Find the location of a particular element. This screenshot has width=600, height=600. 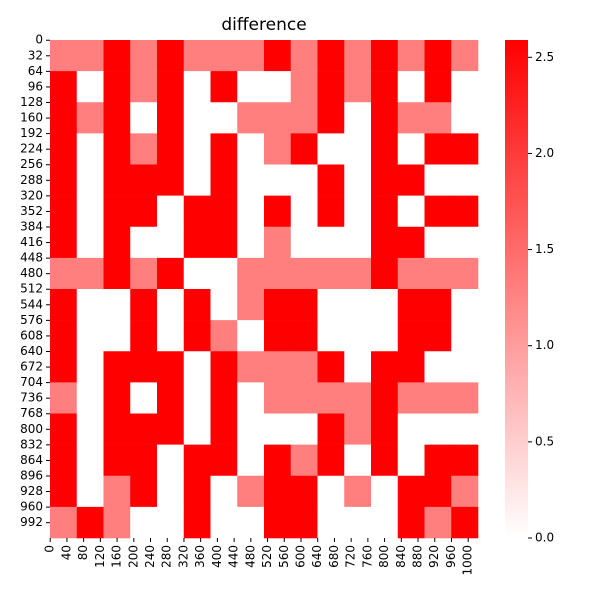

x-tick-label: 80 is located at coordinates (83, 552).